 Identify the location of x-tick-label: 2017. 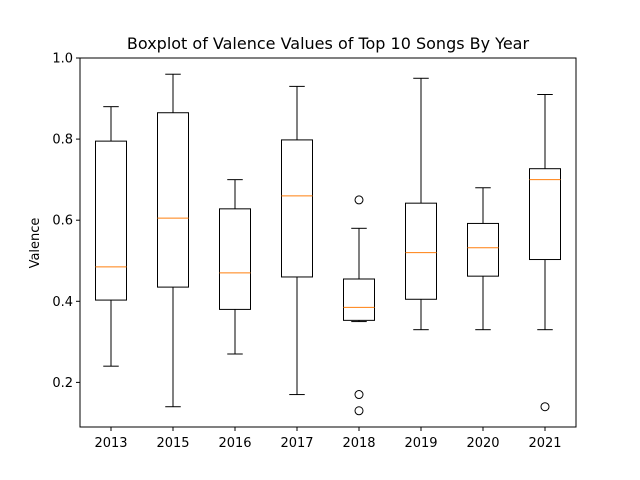
(296, 443).